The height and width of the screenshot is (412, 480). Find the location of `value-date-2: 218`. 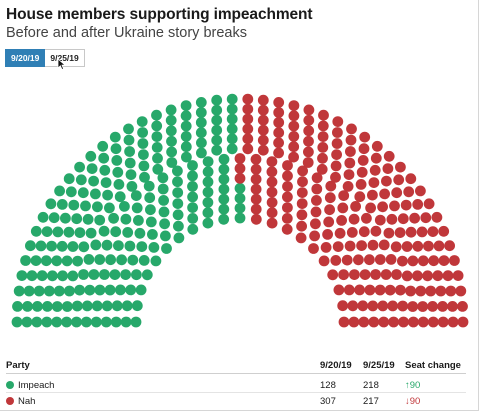

value-date-2: 218 is located at coordinates (371, 385).